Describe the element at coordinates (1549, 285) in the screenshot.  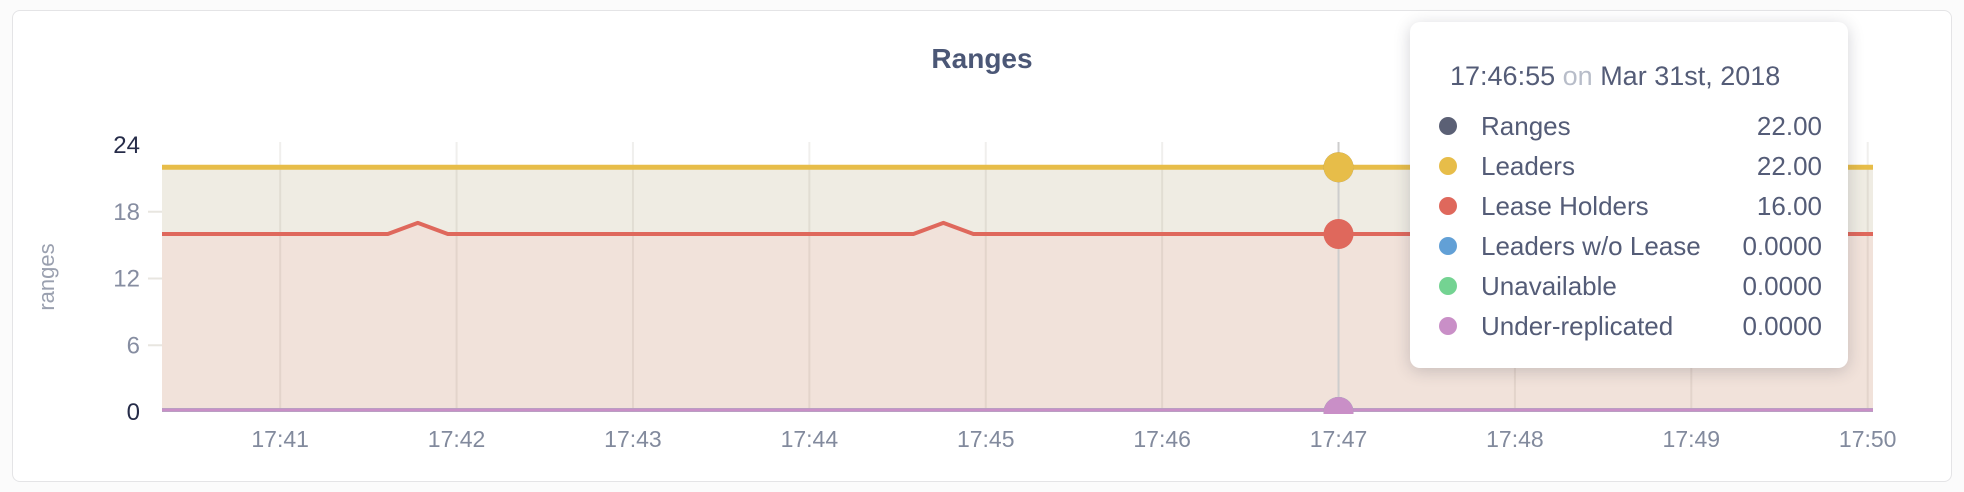
I see `series-label: Unavailable` at that location.